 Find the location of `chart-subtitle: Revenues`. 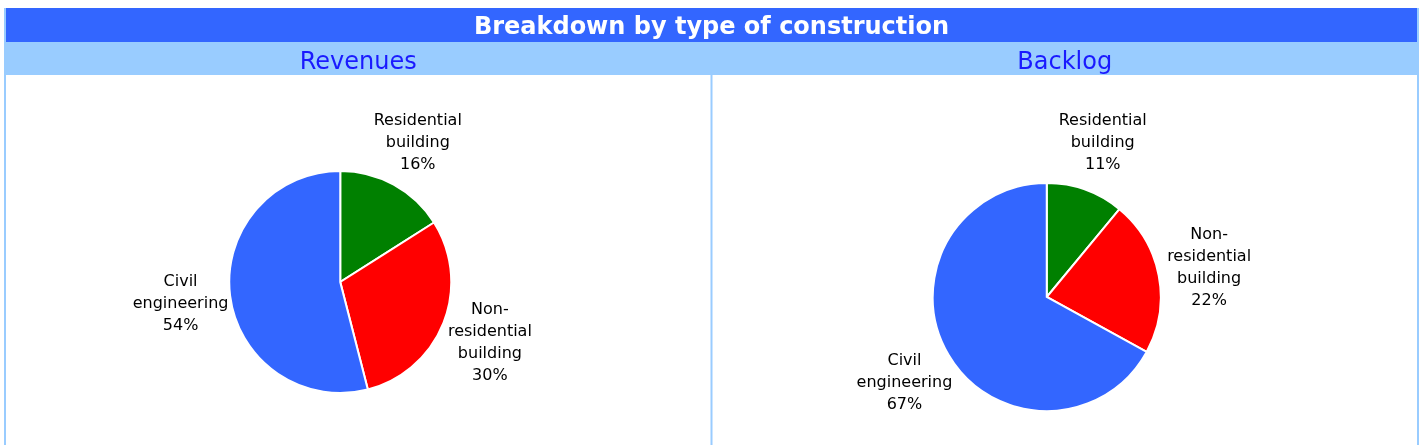

chart-subtitle: Revenues is located at coordinates (358, 61).